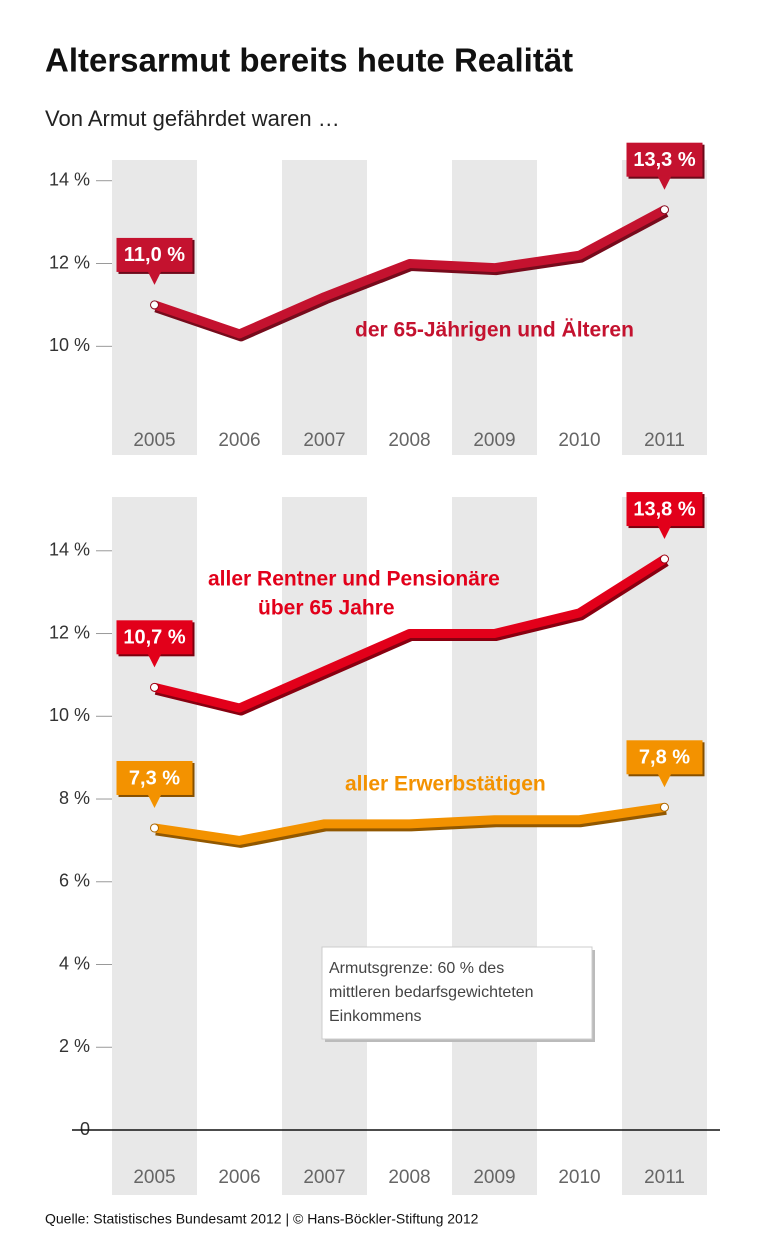 This screenshot has height=1257, width=768. Describe the element at coordinates (74, 798) in the screenshot. I see `y-tick-label: 8 %` at that location.